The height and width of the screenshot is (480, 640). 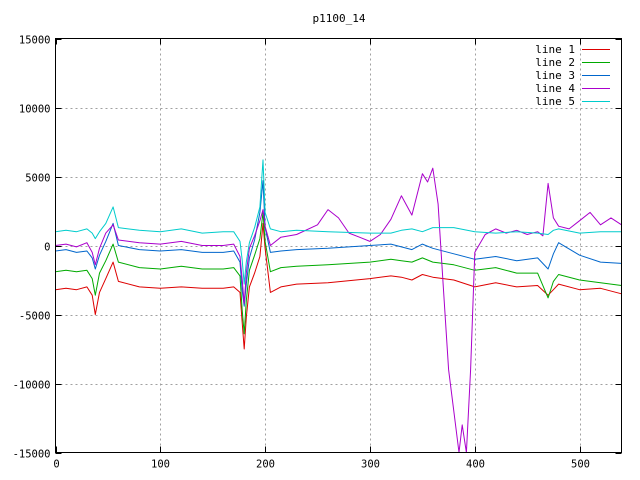 What do you see at coordinates (555, 49) in the screenshot?
I see `legend-label: line 1` at bounding box center [555, 49].